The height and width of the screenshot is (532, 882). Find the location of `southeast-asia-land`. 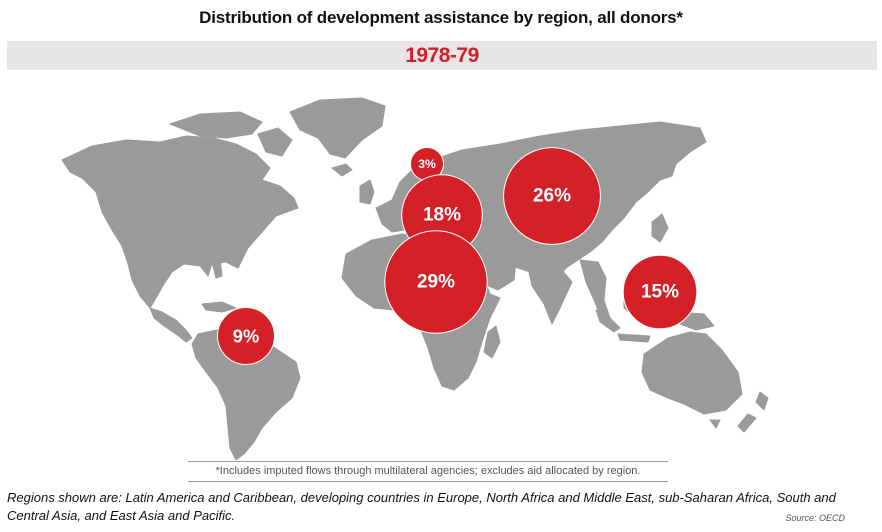

southeast-asia-land is located at coordinates (595, 290).